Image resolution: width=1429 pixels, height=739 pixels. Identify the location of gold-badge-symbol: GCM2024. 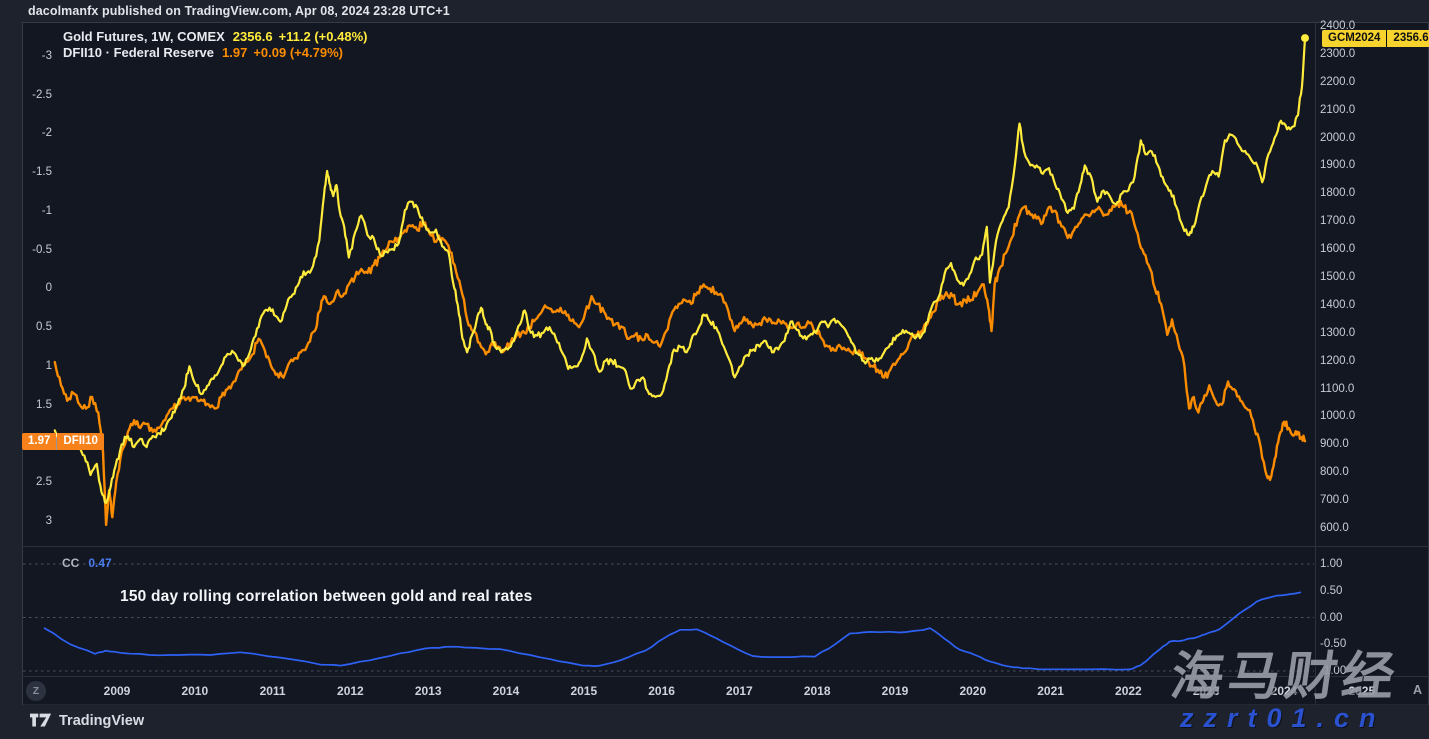
(1354, 38).